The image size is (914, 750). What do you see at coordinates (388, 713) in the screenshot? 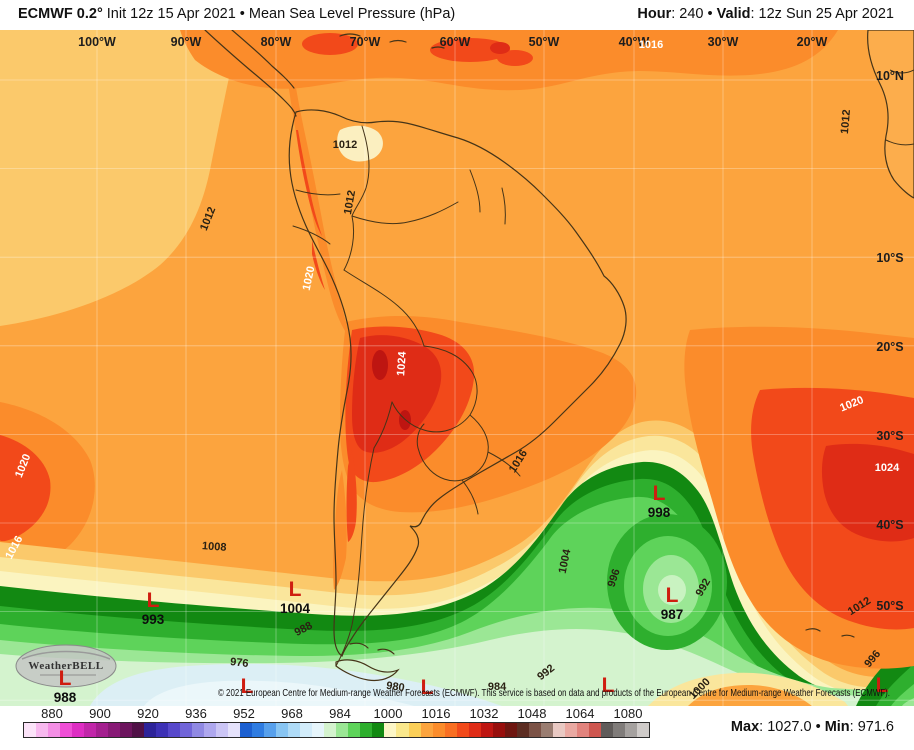
I see `colorbar-tick: 1000` at bounding box center [388, 713].